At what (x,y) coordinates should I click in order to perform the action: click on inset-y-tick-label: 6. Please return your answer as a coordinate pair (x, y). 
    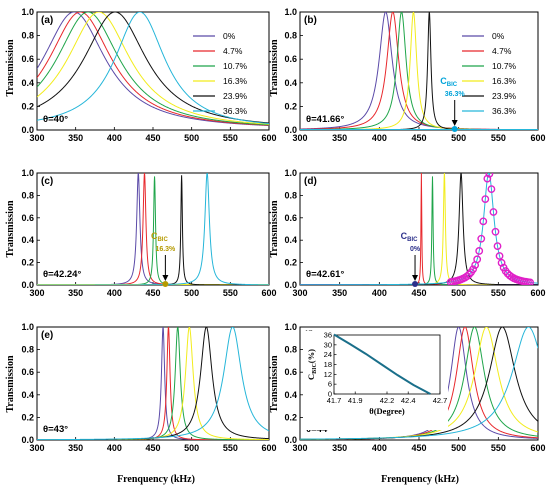
    Looking at the image, I should click on (330, 384).